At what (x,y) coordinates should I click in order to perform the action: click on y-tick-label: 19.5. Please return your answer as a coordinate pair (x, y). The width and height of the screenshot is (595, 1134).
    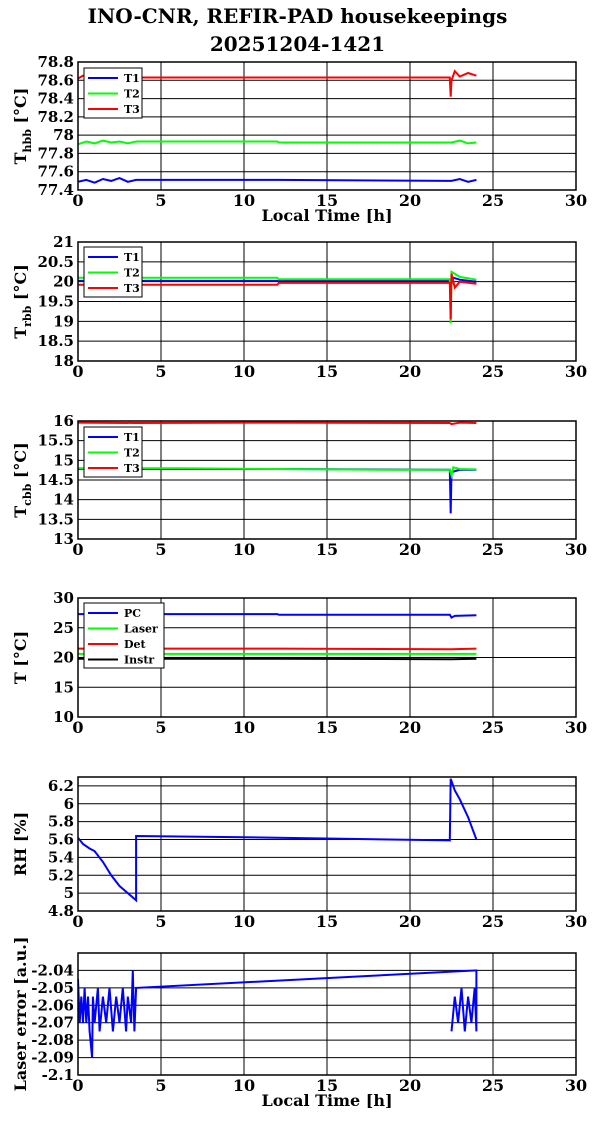
    Looking at the image, I should click on (55, 302).